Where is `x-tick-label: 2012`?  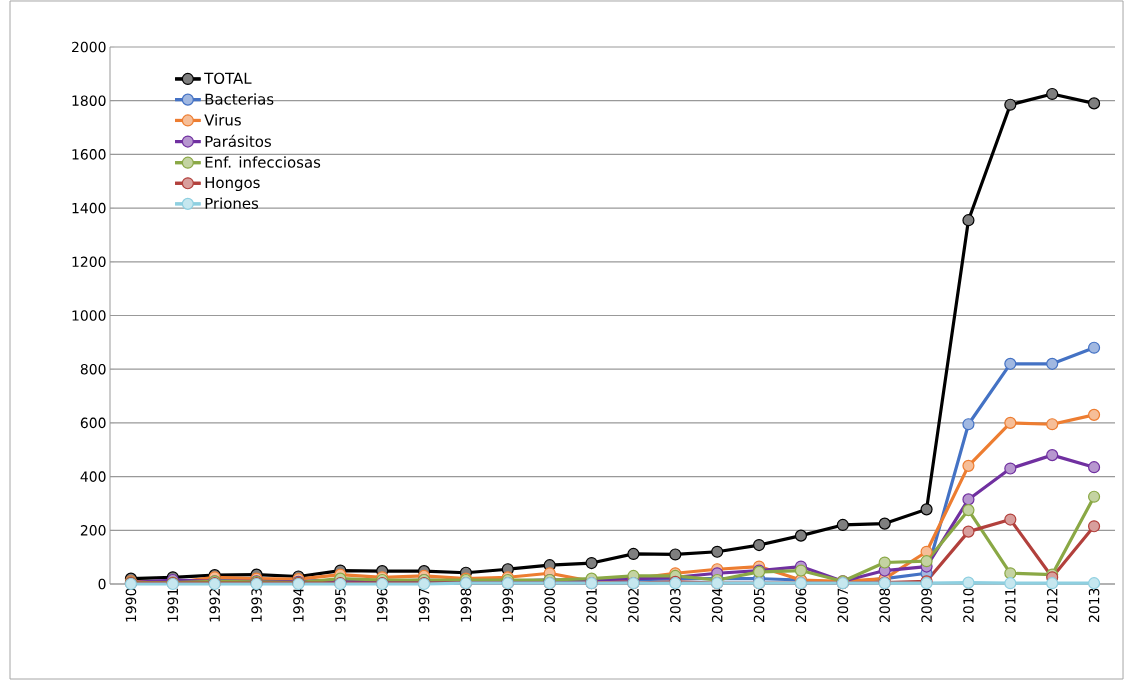
x-tick-label: 2012 is located at coordinates (1052, 605).